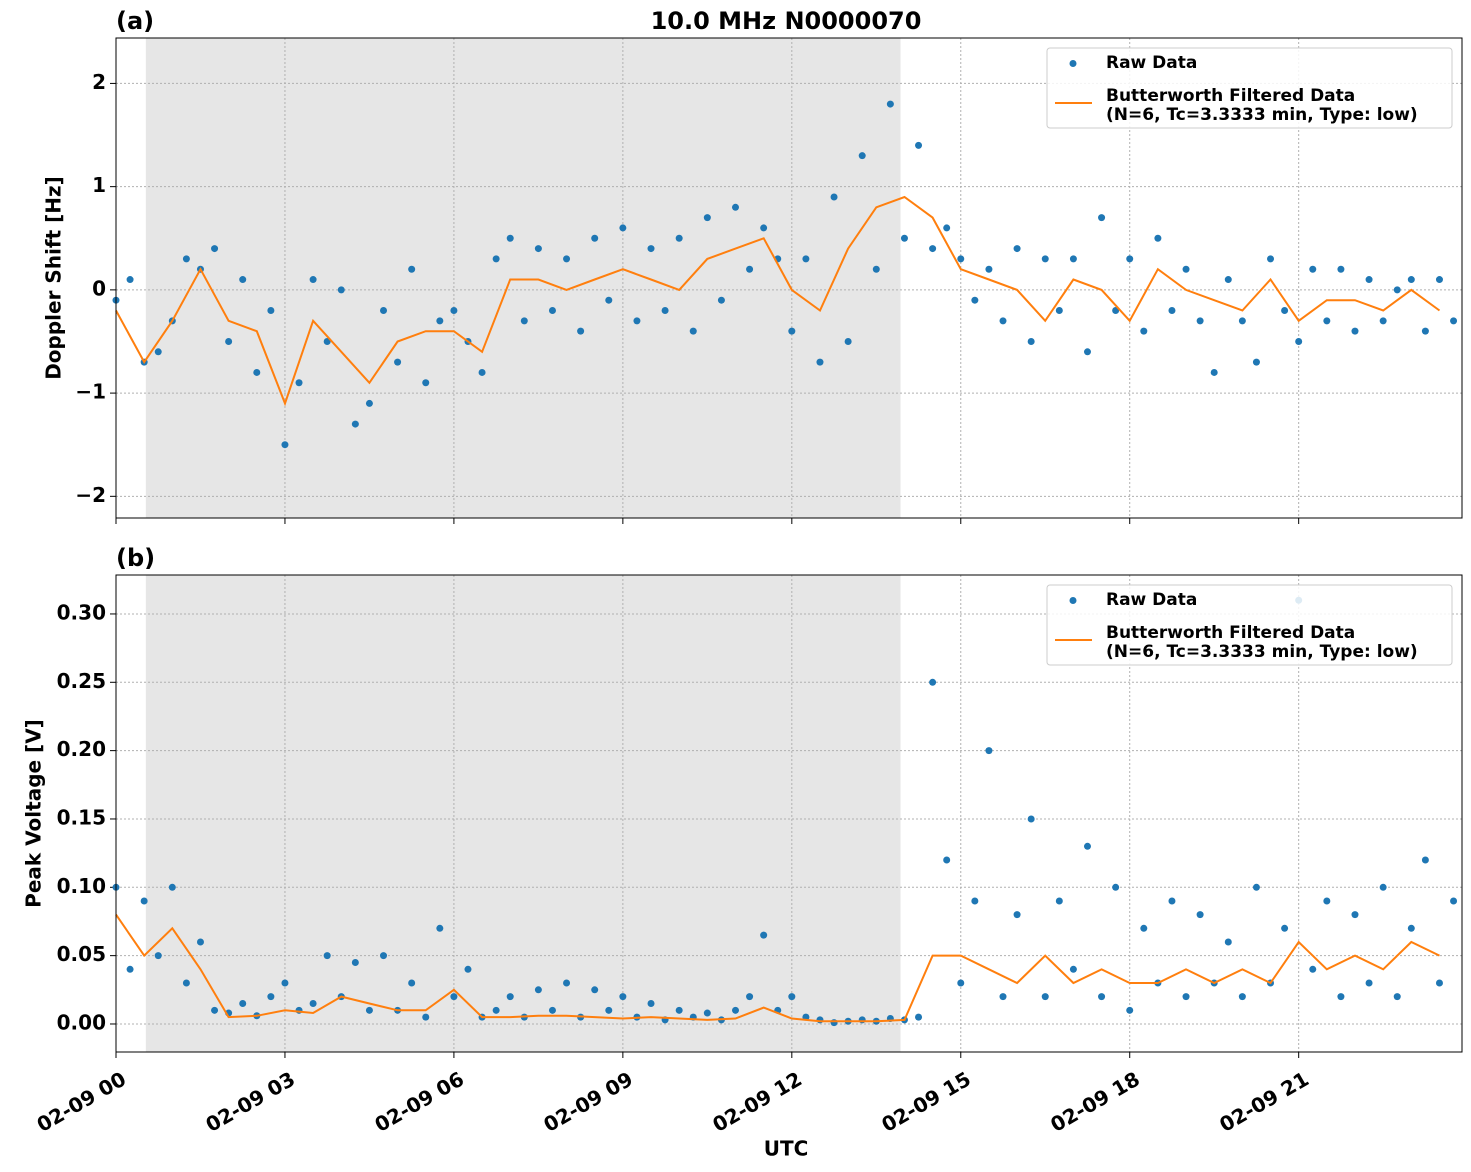 This screenshot has width=1471, height=1172. I want to click on y-tick-label: 1, so click(99, 185).